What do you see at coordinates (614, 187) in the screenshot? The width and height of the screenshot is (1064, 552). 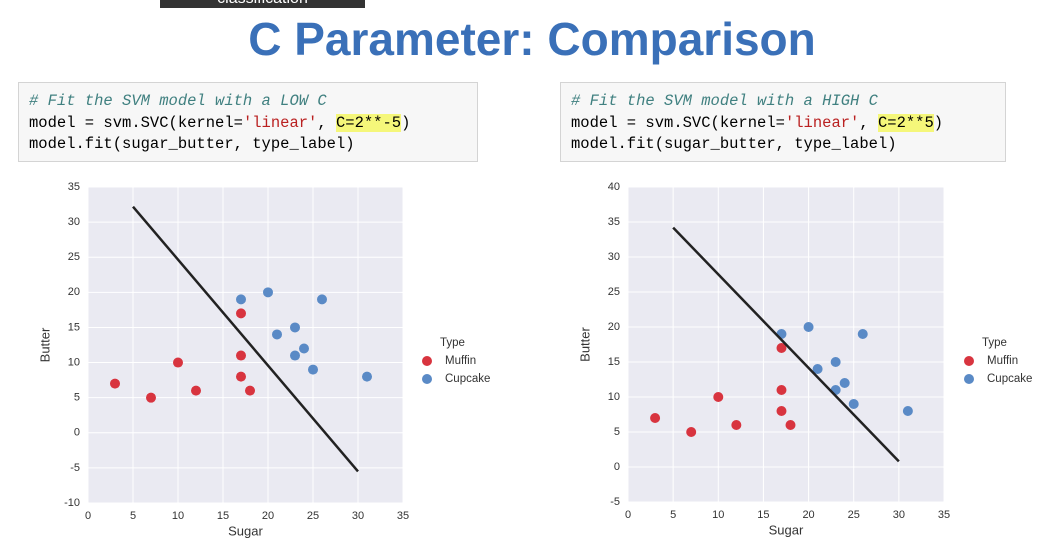 I see `y-tick-label: 40` at bounding box center [614, 187].